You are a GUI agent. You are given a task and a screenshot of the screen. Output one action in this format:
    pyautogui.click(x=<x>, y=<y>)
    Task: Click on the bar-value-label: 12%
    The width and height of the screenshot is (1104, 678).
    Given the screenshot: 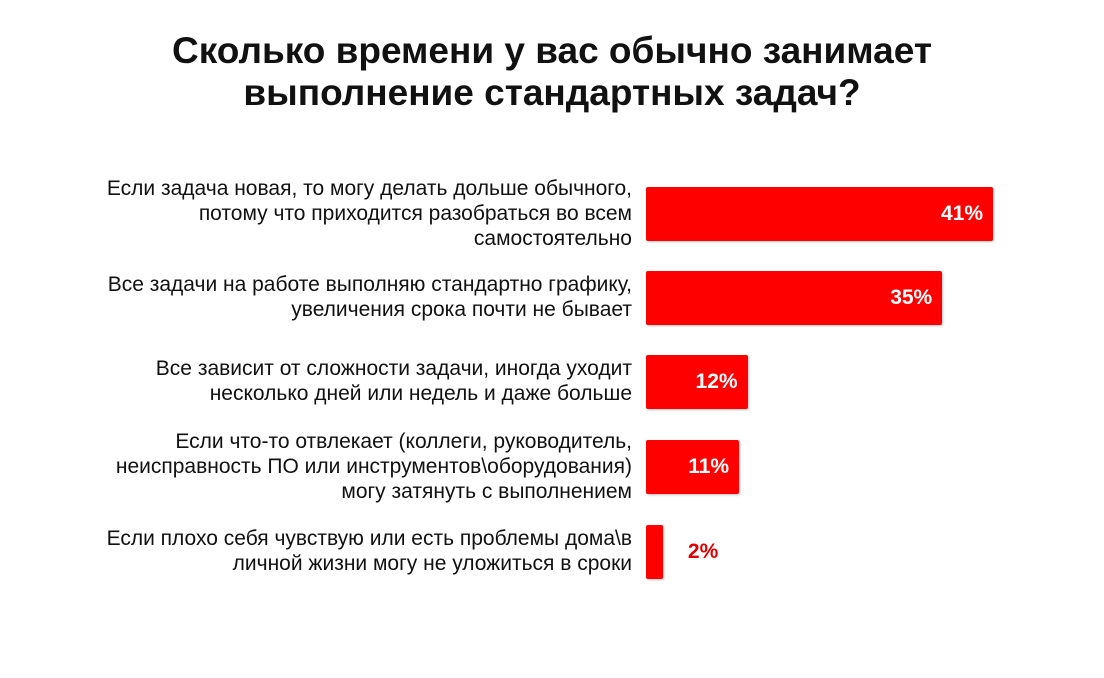 What is the action you would take?
    pyautogui.click(x=716, y=381)
    